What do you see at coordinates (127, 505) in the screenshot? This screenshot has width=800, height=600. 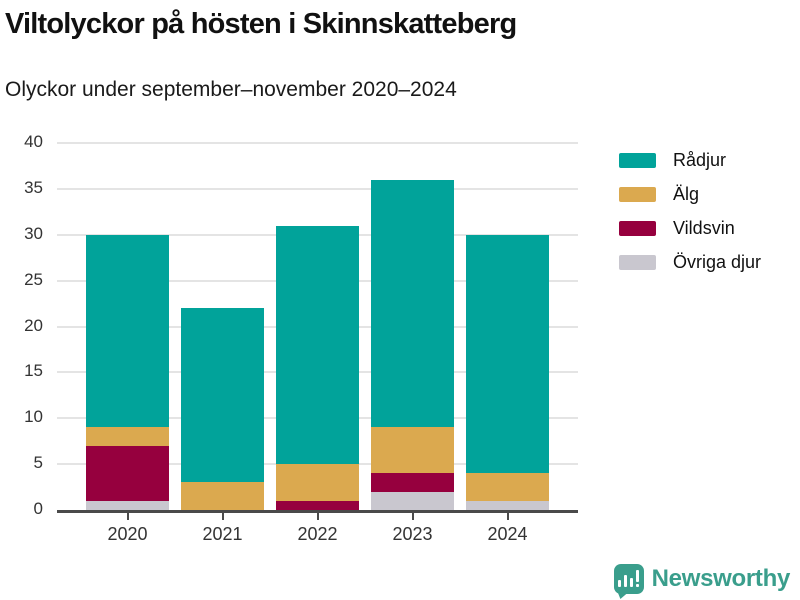 I see `bar-segment-2020-Övriga djur` at bounding box center [127, 505].